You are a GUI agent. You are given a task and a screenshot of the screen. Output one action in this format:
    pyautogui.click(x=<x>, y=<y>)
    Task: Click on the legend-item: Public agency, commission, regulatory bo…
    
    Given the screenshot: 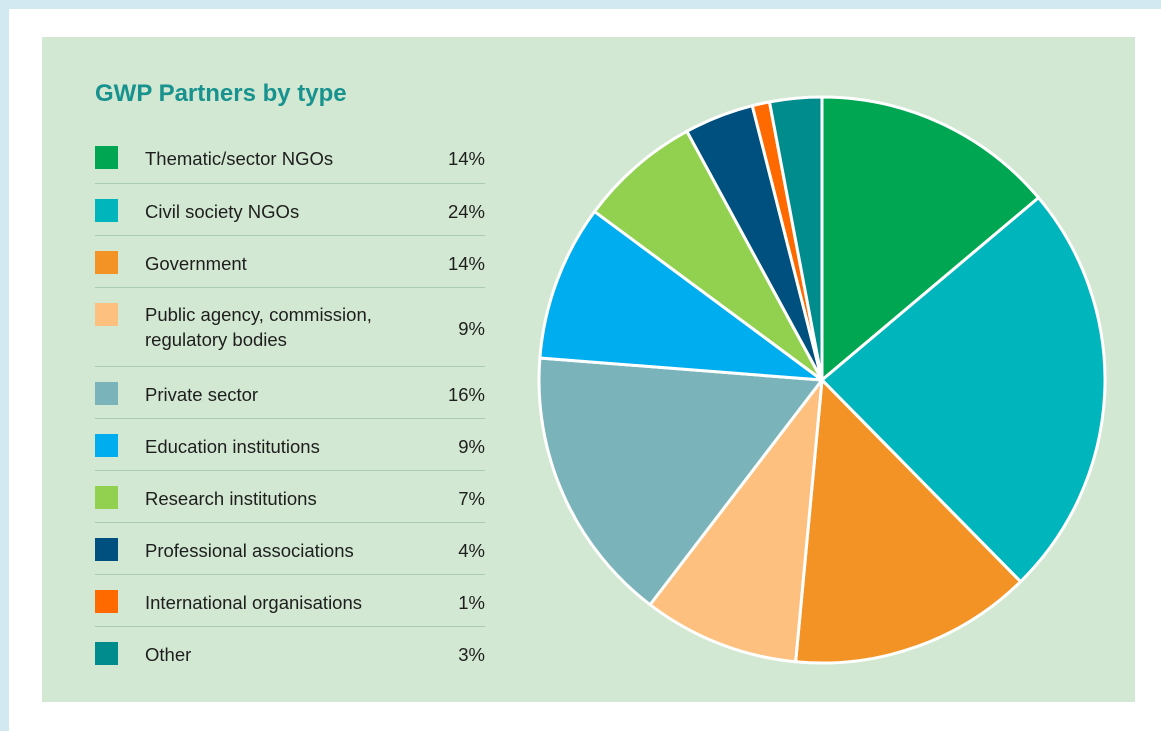 What is the action you would take?
    pyautogui.click(x=290, y=327)
    